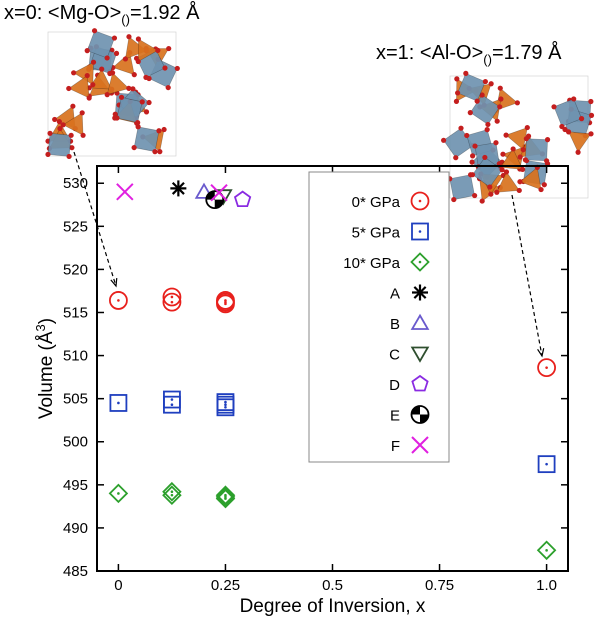 This screenshot has width=608, height=625. What do you see at coordinates (395, 416) in the screenshot?
I see `legend-label: E` at bounding box center [395, 416].